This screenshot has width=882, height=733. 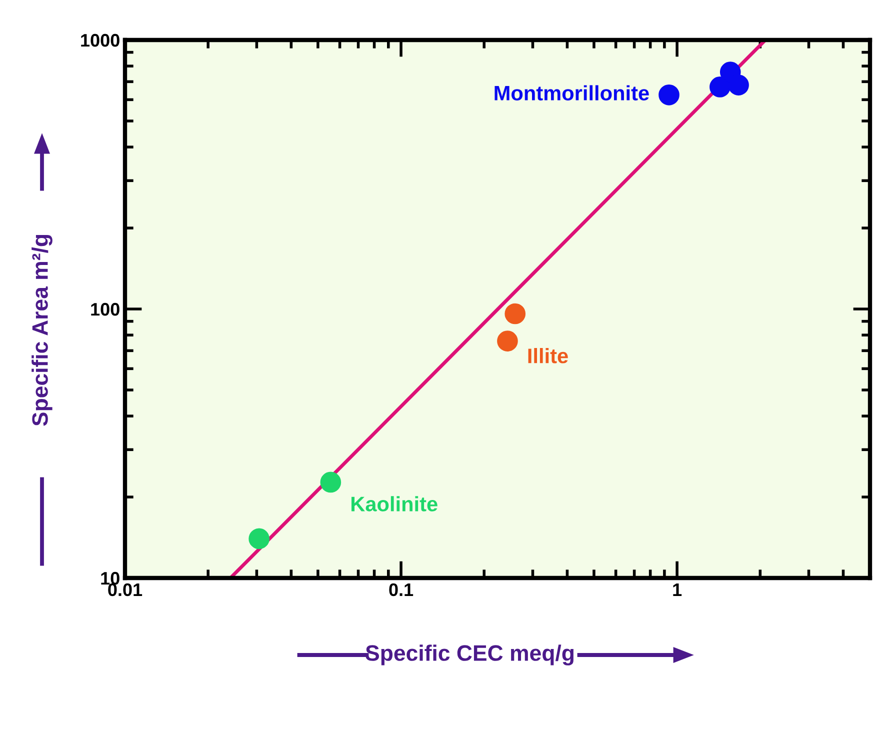 I want to click on x-tick-label: 1, so click(x=677, y=590).